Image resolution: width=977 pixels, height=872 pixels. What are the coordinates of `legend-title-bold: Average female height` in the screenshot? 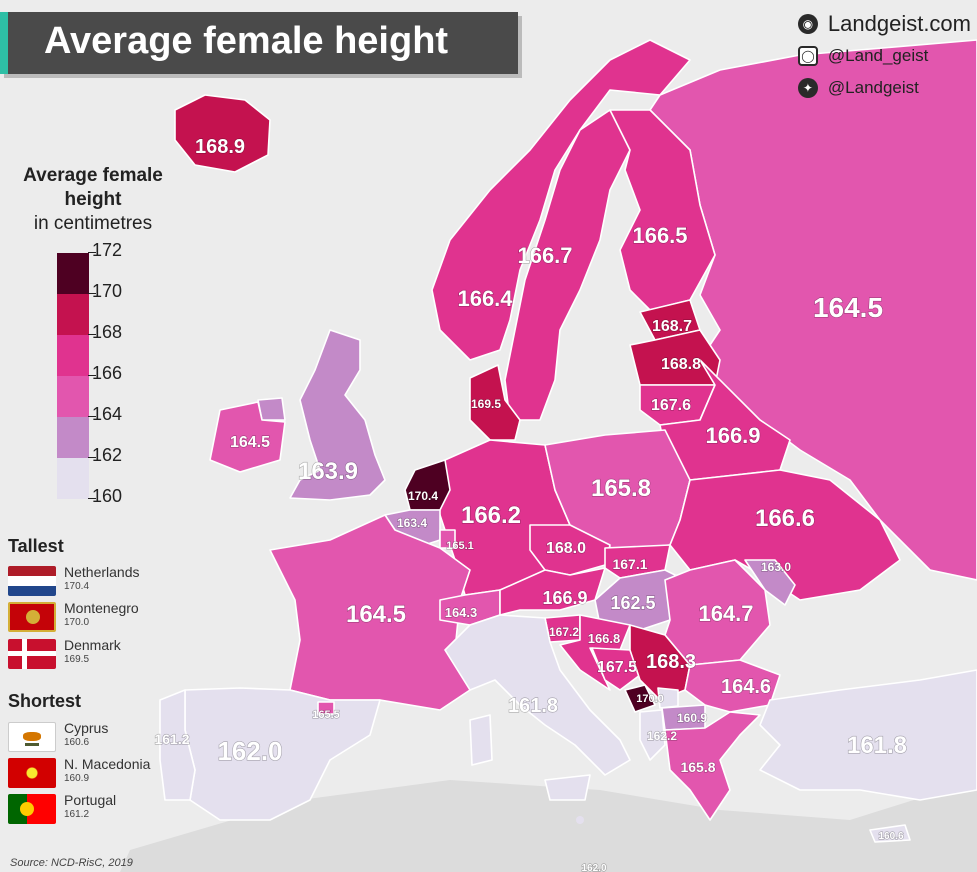 It's located at (93, 187).